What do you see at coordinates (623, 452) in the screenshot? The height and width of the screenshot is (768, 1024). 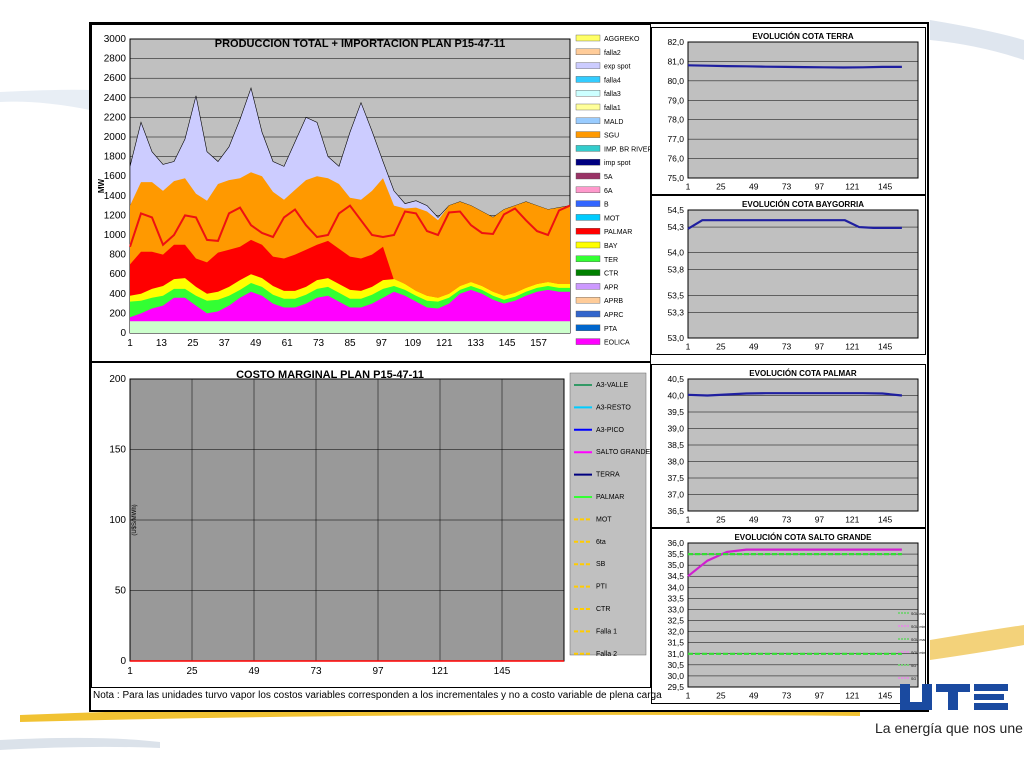 I see `legend-label: SALTO GRANDE` at bounding box center [623, 452].